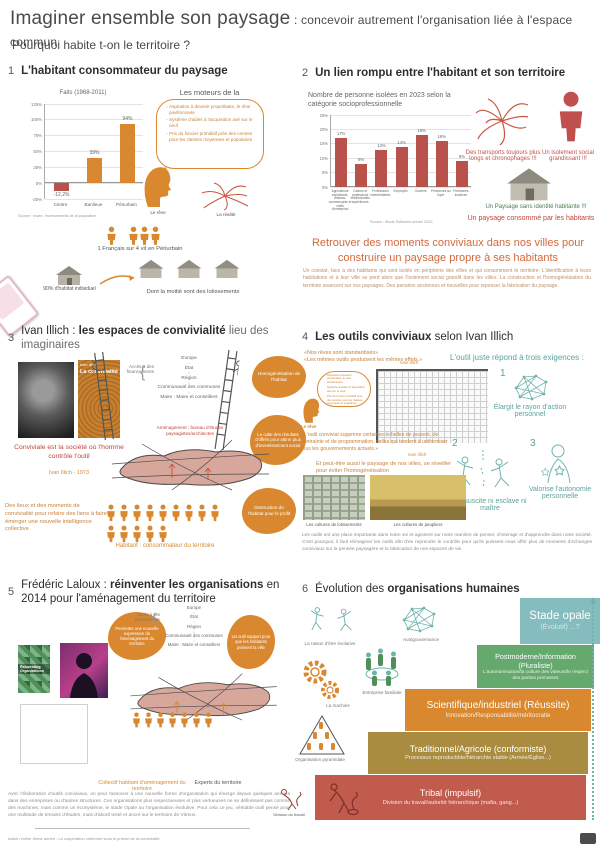 This screenshot has width=600, height=847. Describe the element at coordinates (503, 373) in the screenshot. I see `exigence-1-number: 1` at that location.